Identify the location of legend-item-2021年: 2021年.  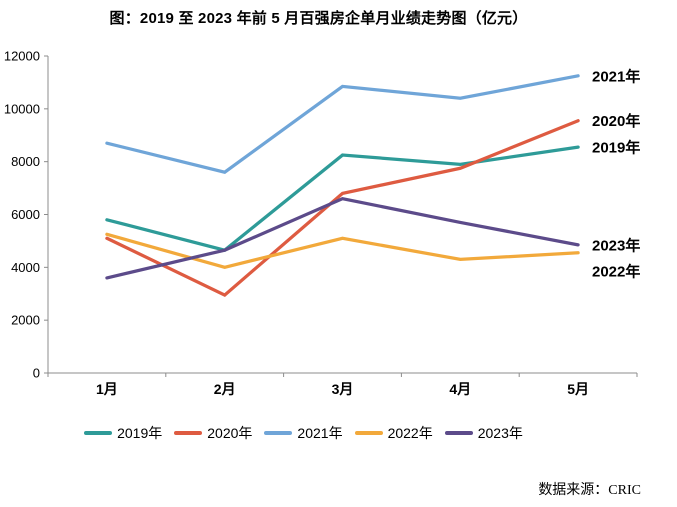
(303, 433).